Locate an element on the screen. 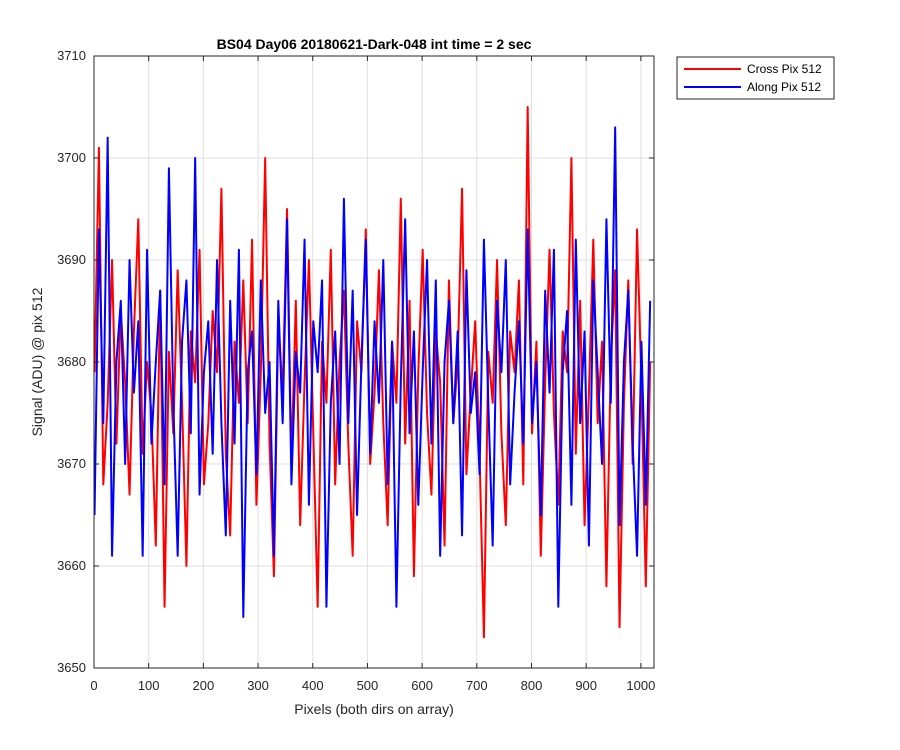 Image resolution: width=900 pixels, height=750 pixels. y-tick-label: 3710 is located at coordinates (71, 55).